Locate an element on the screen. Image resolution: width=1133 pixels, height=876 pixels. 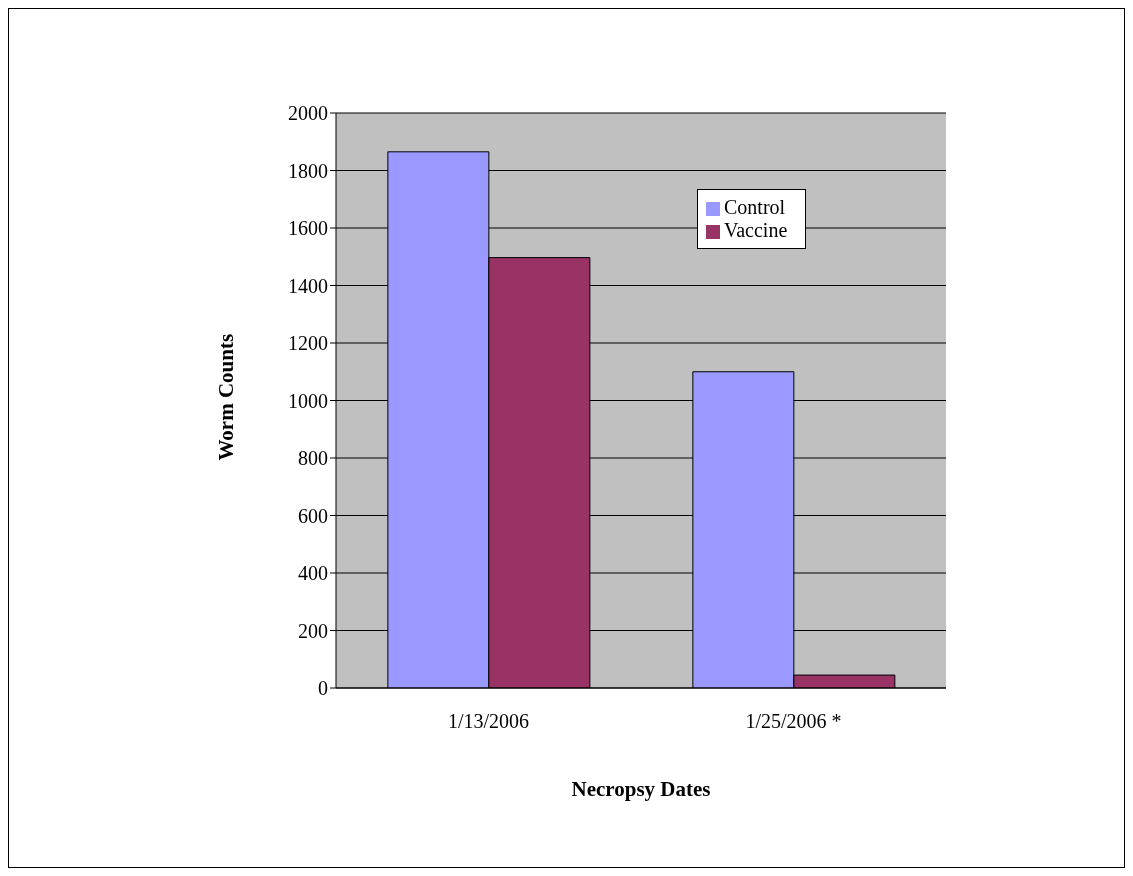
legend-label: Control is located at coordinates (755, 207).